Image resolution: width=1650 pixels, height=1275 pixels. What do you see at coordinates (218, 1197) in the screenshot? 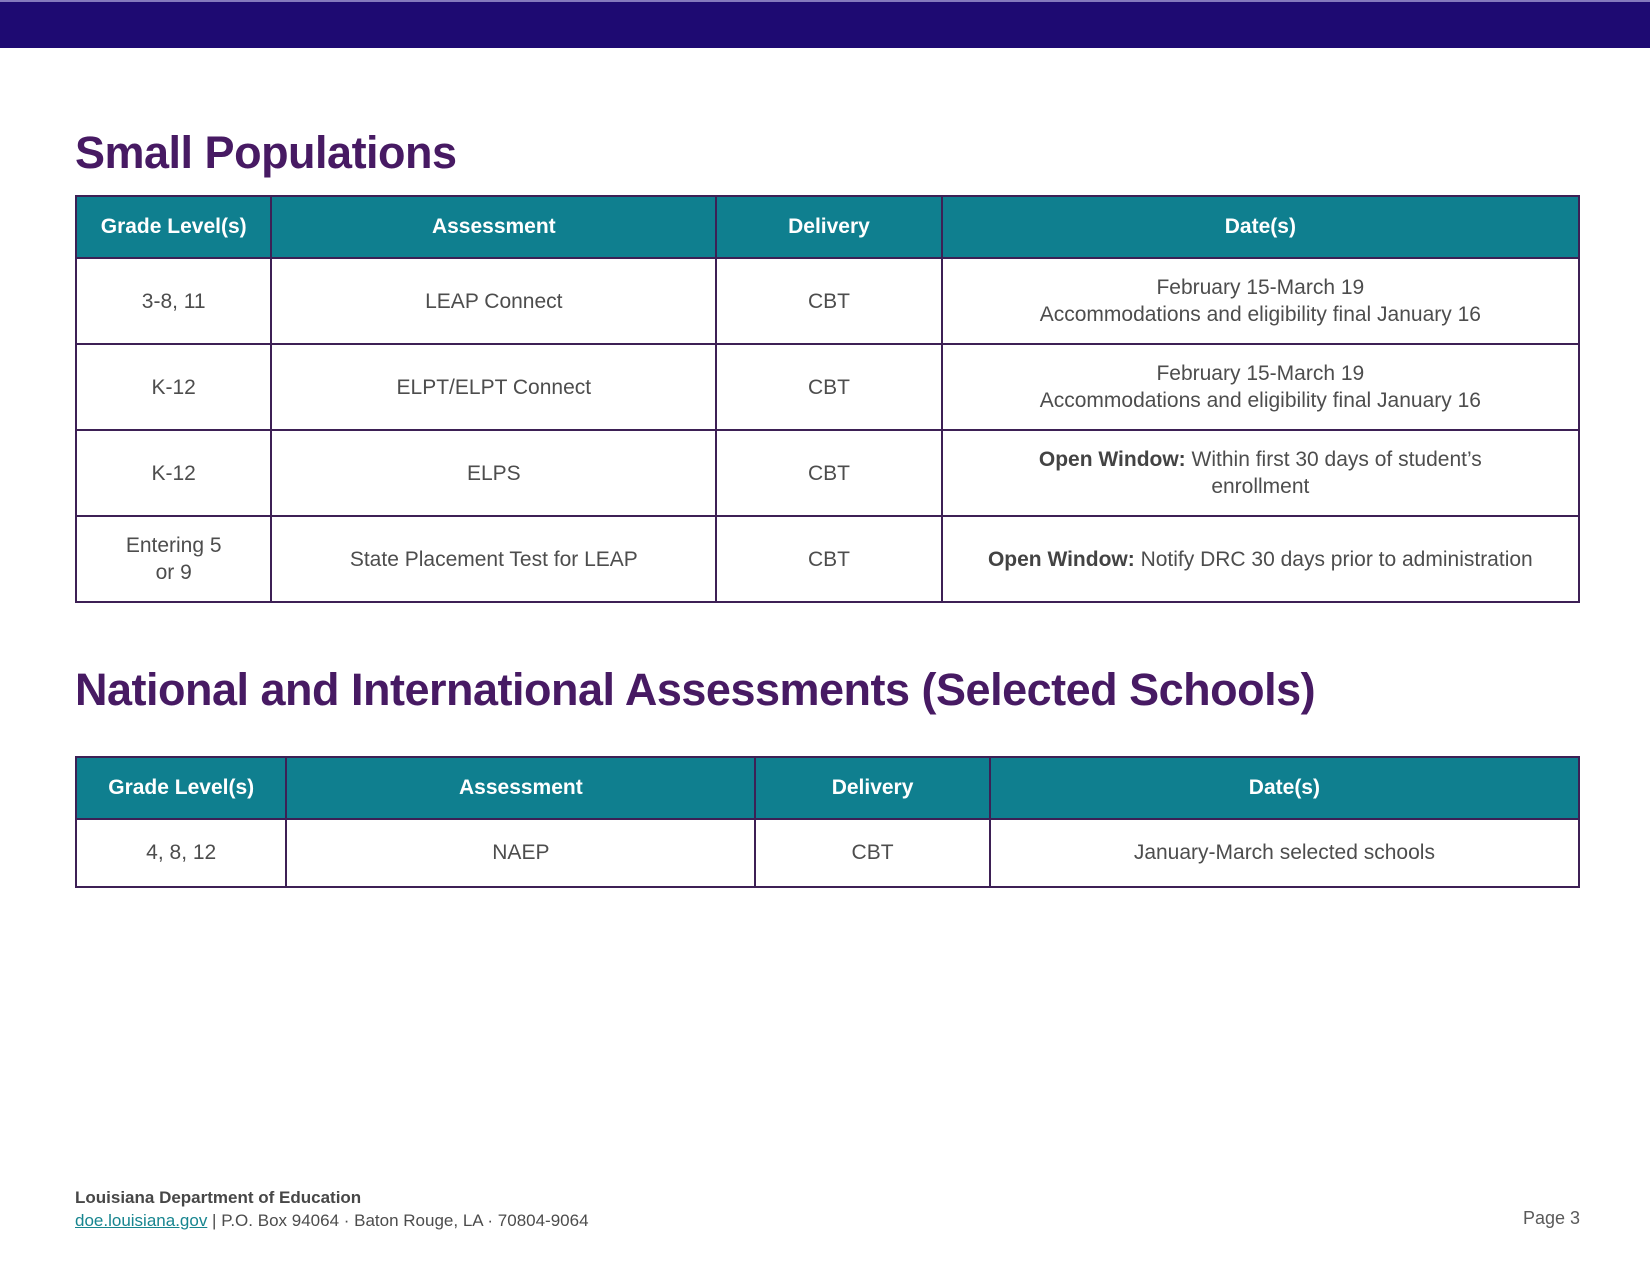
I see `footer-org-name: Louisiana Department of Education` at bounding box center [218, 1197].